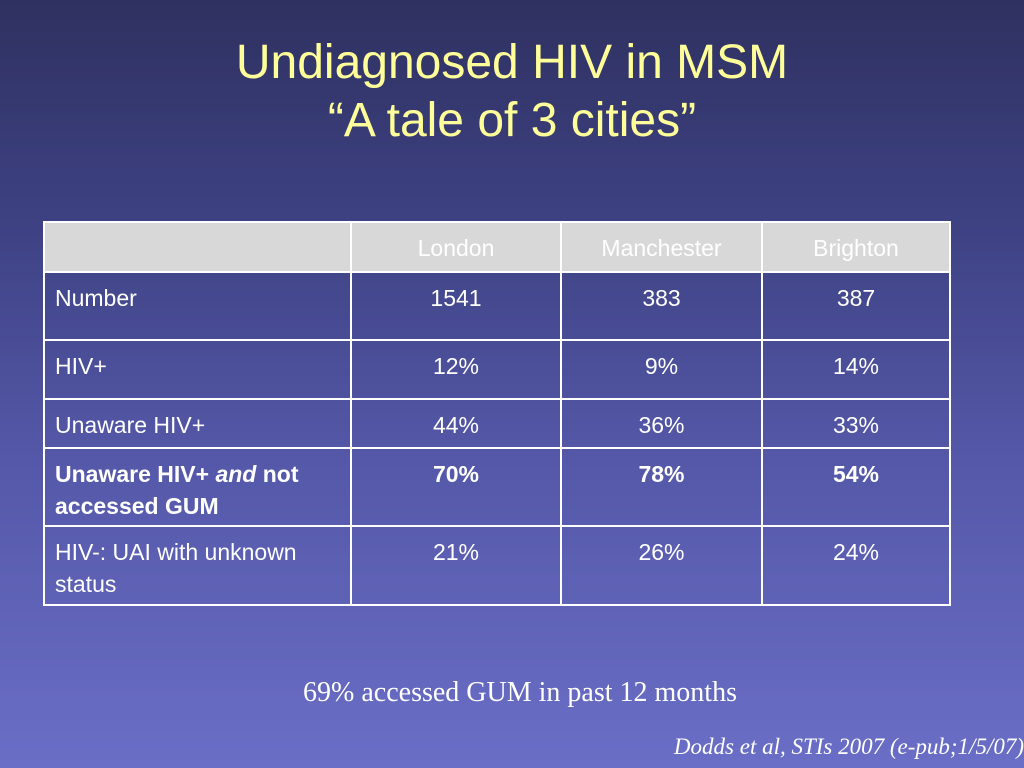 The width and height of the screenshot is (1024, 768). What do you see at coordinates (177, 490) in the screenshot?
I see `row-label-part: not accessed GUM` at bounding box center [177, 490].